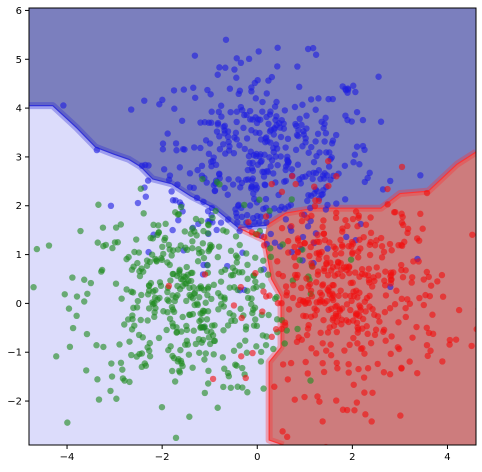  Describe the element at coordinates (18, 207) in the screenshot. I see `y-axis: −2 −1 0 1 2 3 4 5 6` at that location.